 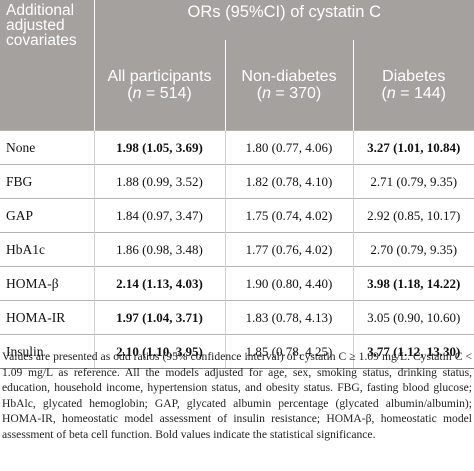 What do you see at coordinates (289, 93) in the screenshot?
I see `col-n: (n = 370)` at bounding box center [289, 93].